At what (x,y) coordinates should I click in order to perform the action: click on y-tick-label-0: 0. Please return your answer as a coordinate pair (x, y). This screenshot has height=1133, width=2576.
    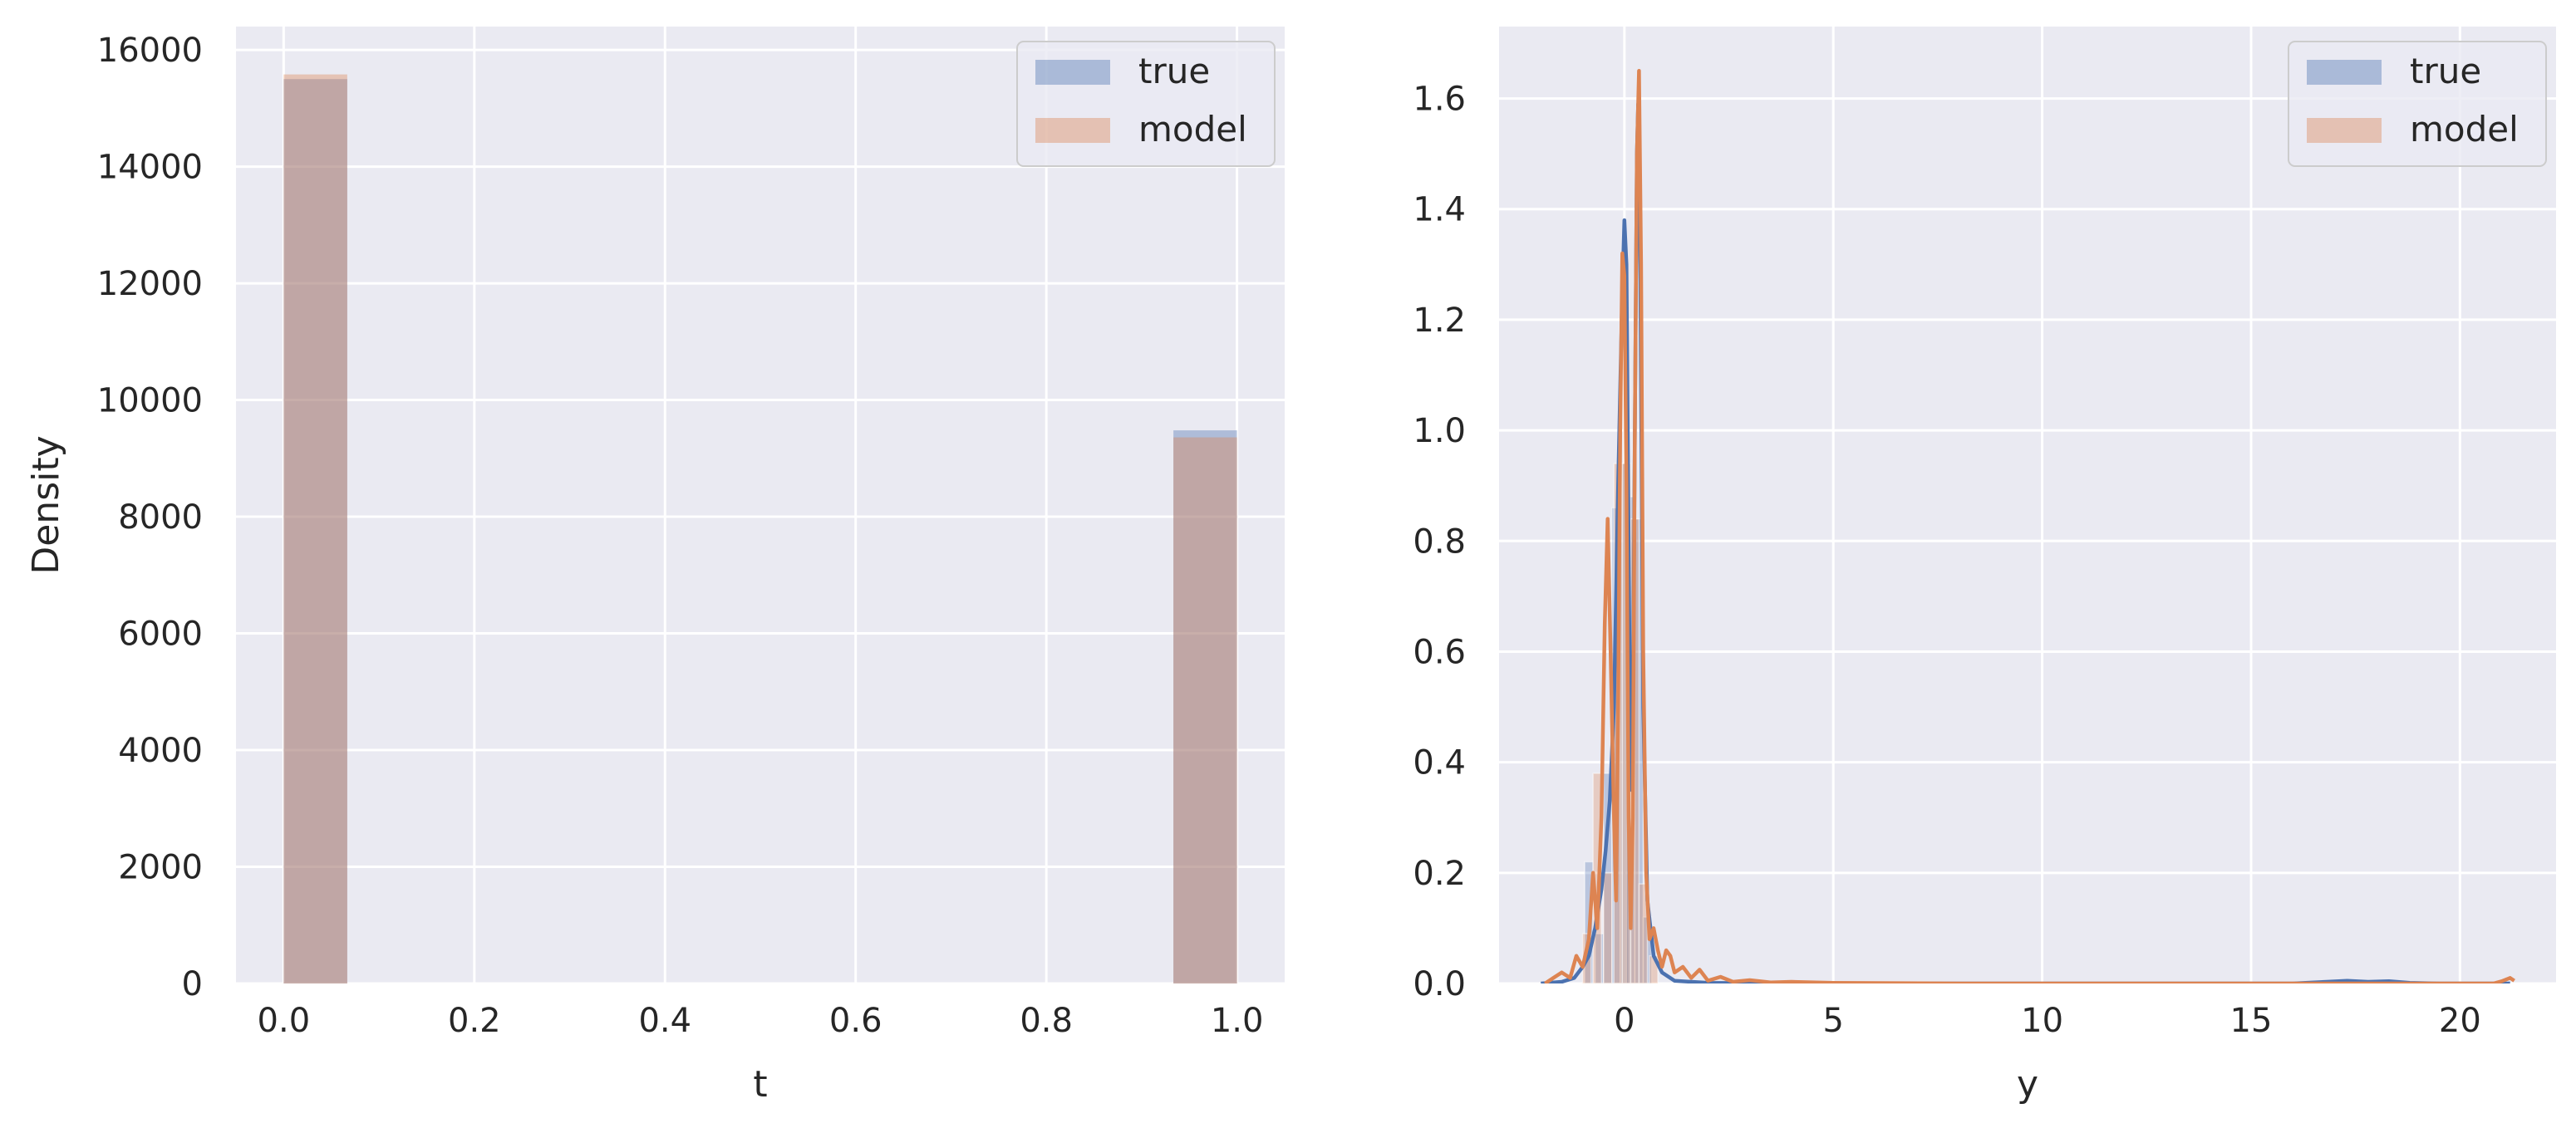
    Looking at the image, I should click on (192, 984).